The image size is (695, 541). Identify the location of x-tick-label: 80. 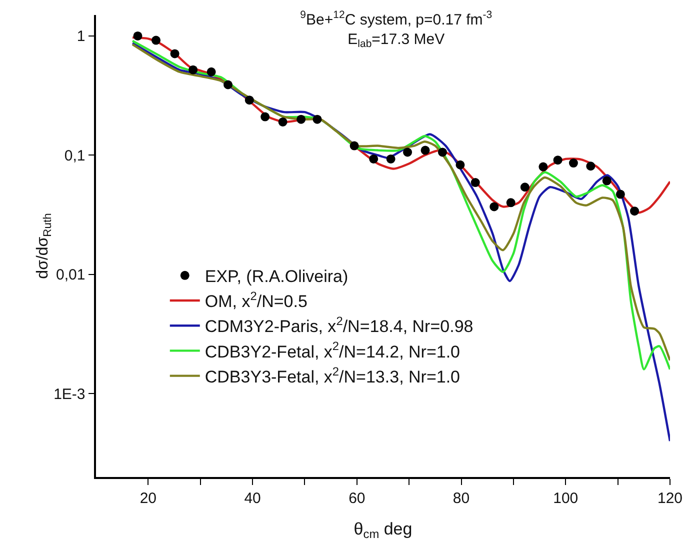
(461, 498).